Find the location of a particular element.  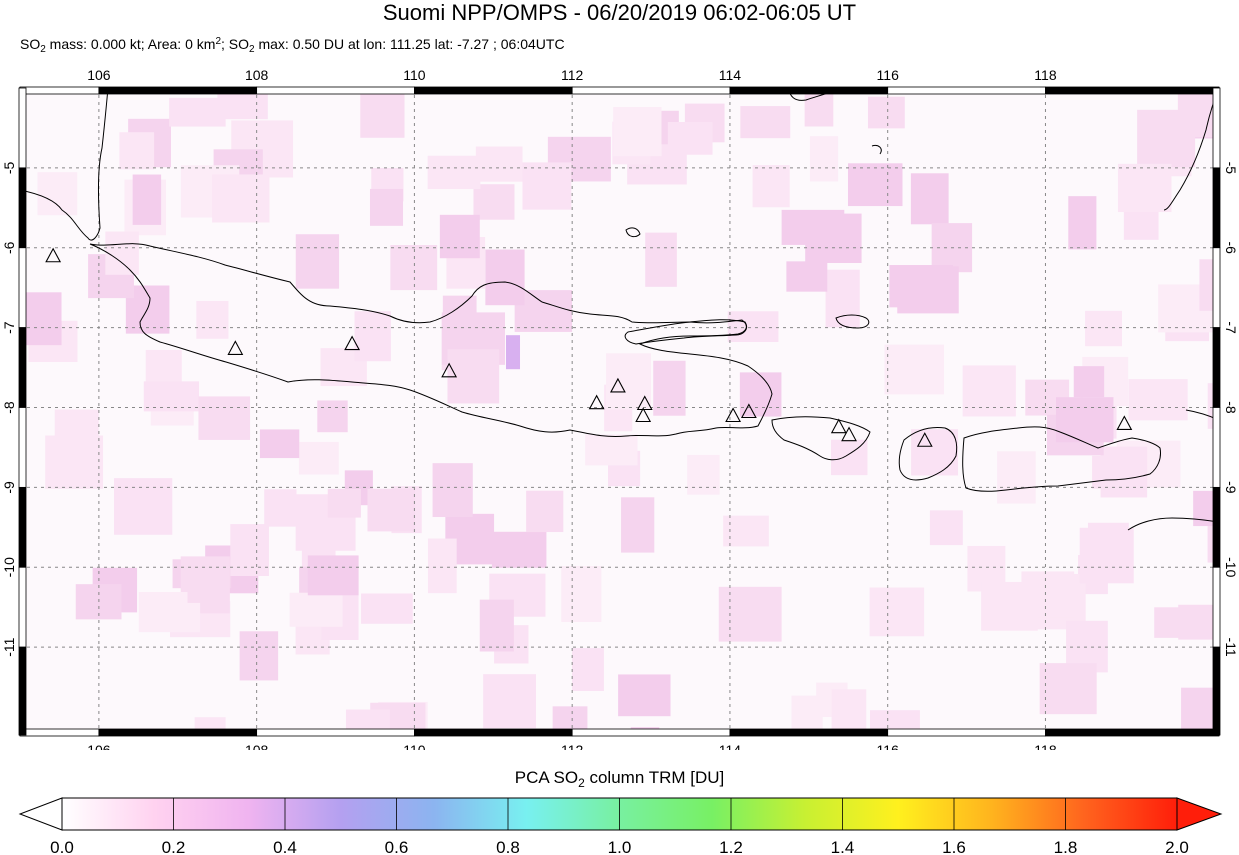

lon-tick-label-top: 116 is located at coordinates (888, 75).